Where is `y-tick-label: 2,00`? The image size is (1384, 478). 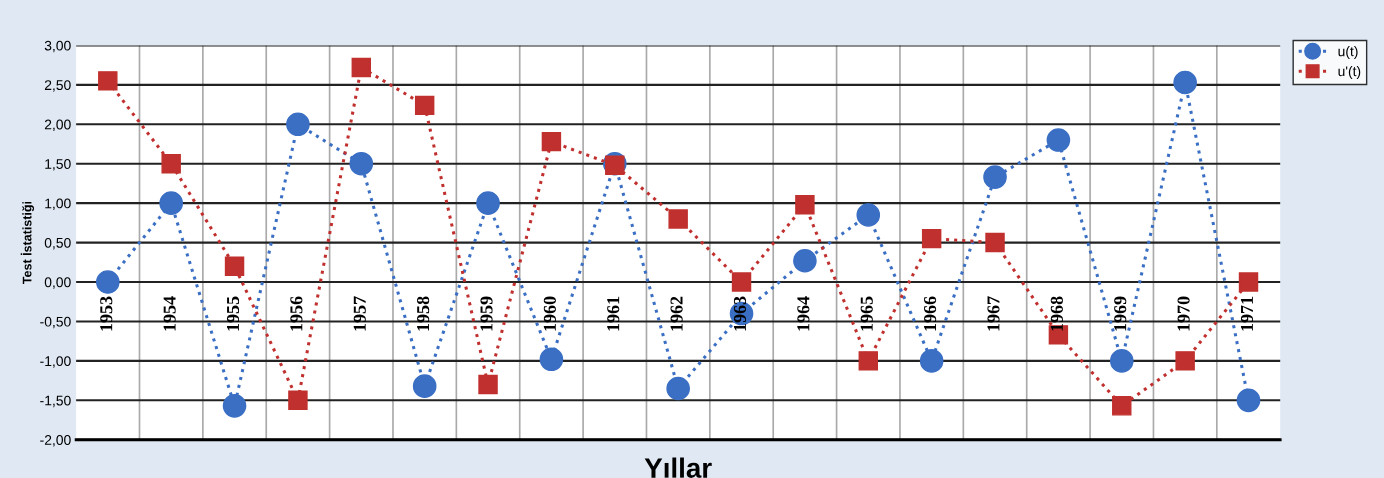
y-tick-label: 2,00 is located at coordinates (57, 125).